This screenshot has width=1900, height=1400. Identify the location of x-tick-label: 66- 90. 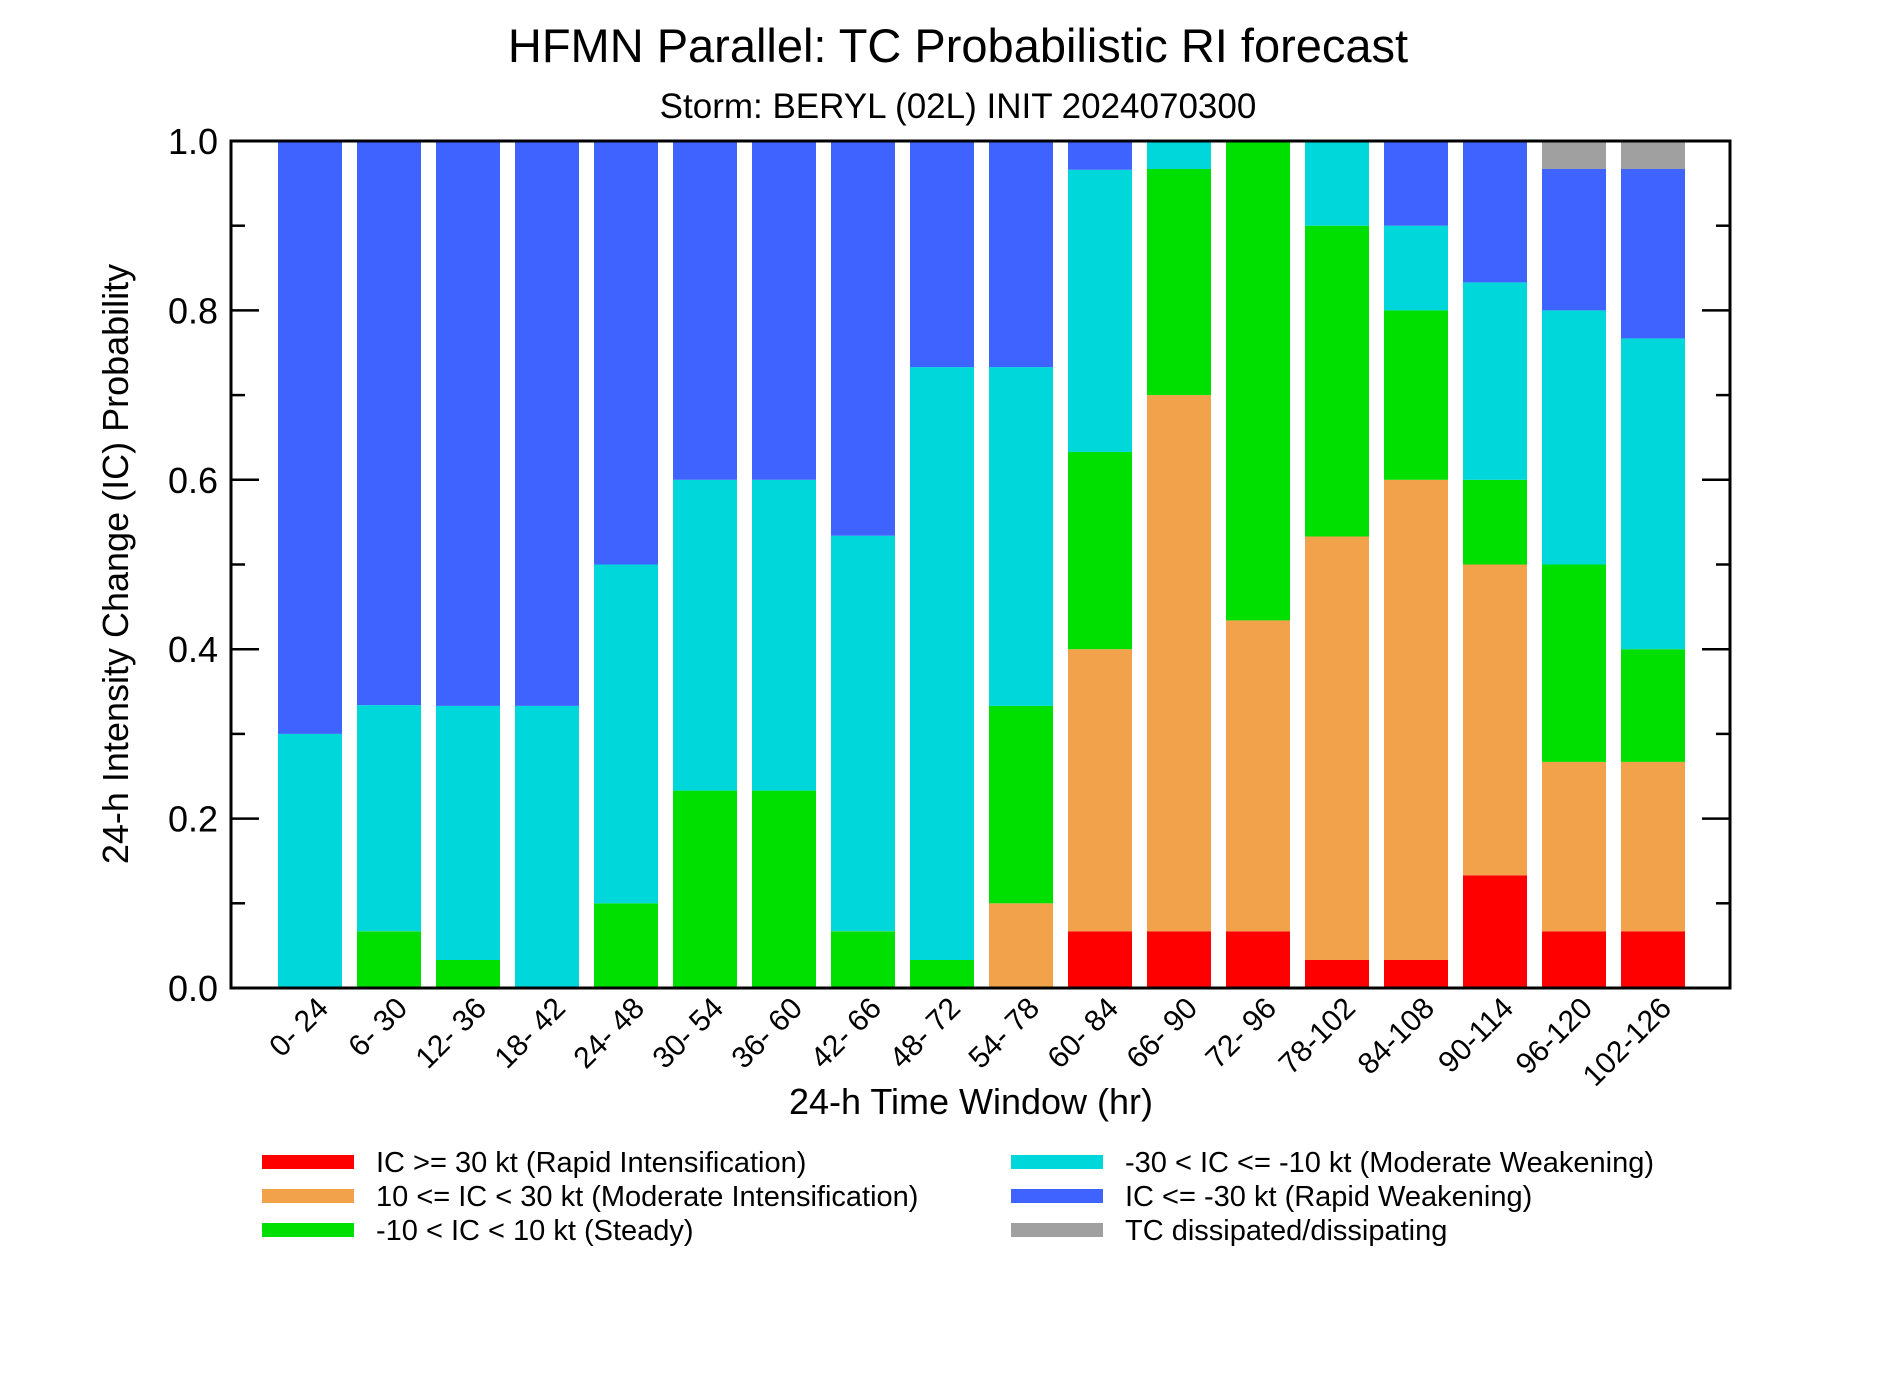
(1161, 1033).